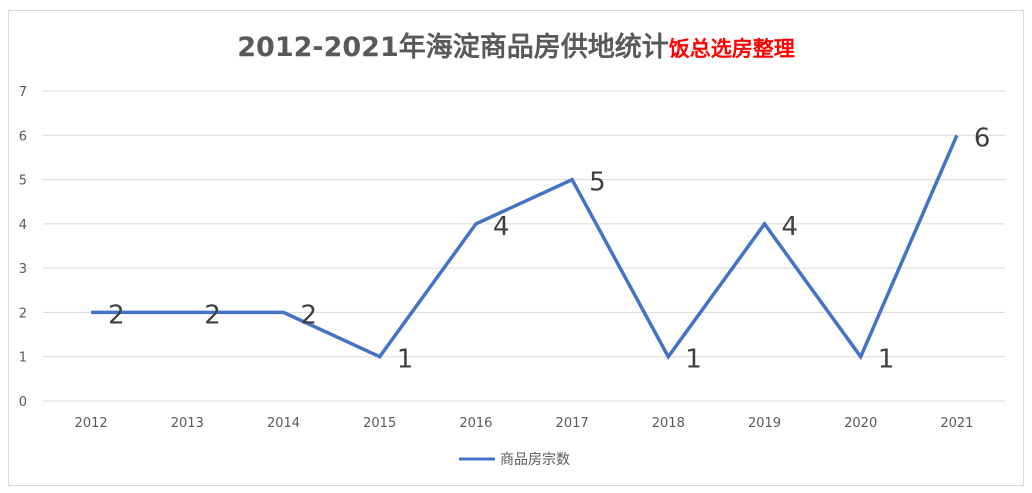 The height and width of the screenshot is (493, 1032). What do you see at coordinates (956, 423) in the screenshot?
I see `x-tick-label: 2021` at bounding box center [956, 423].